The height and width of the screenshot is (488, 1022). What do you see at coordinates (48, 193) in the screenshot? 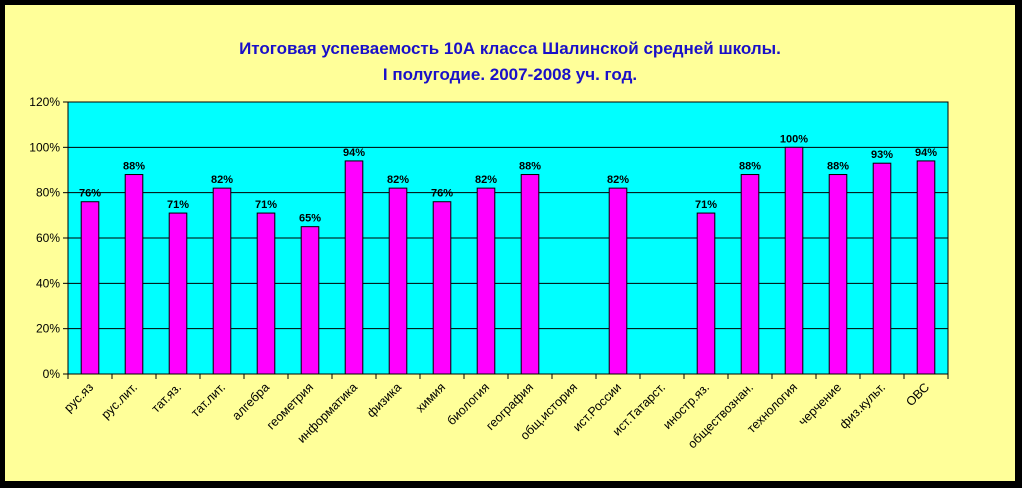
I see `y-tick-label: 80%` at bounding box center [48, 193].